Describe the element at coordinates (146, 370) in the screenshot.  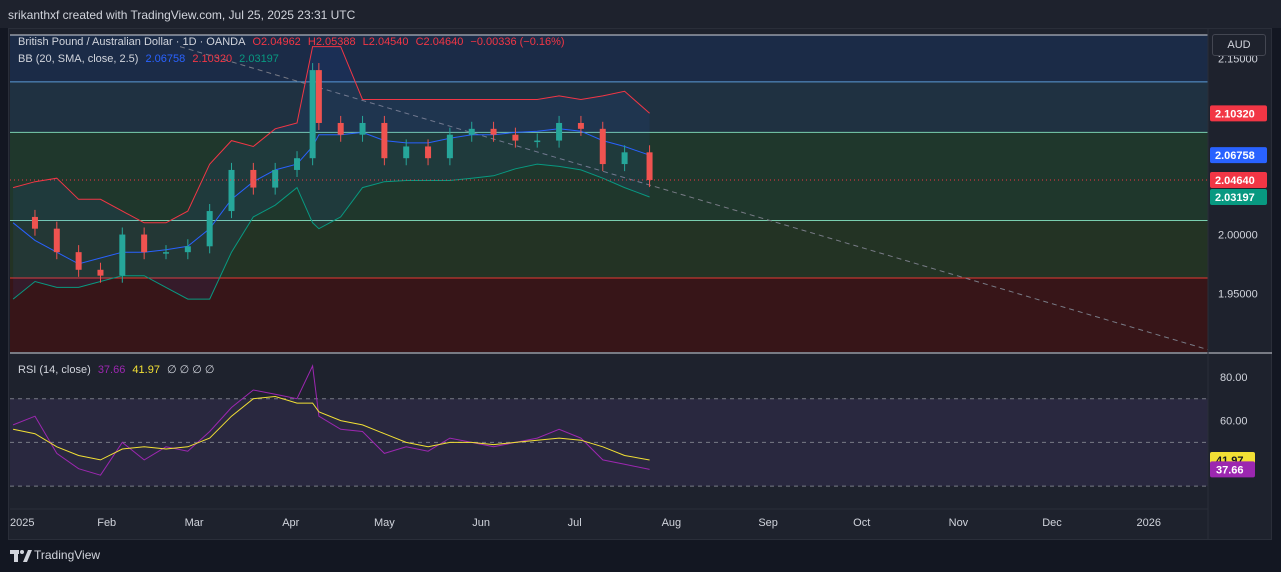
I see `rsi-ma-value: 41.97` at that location.